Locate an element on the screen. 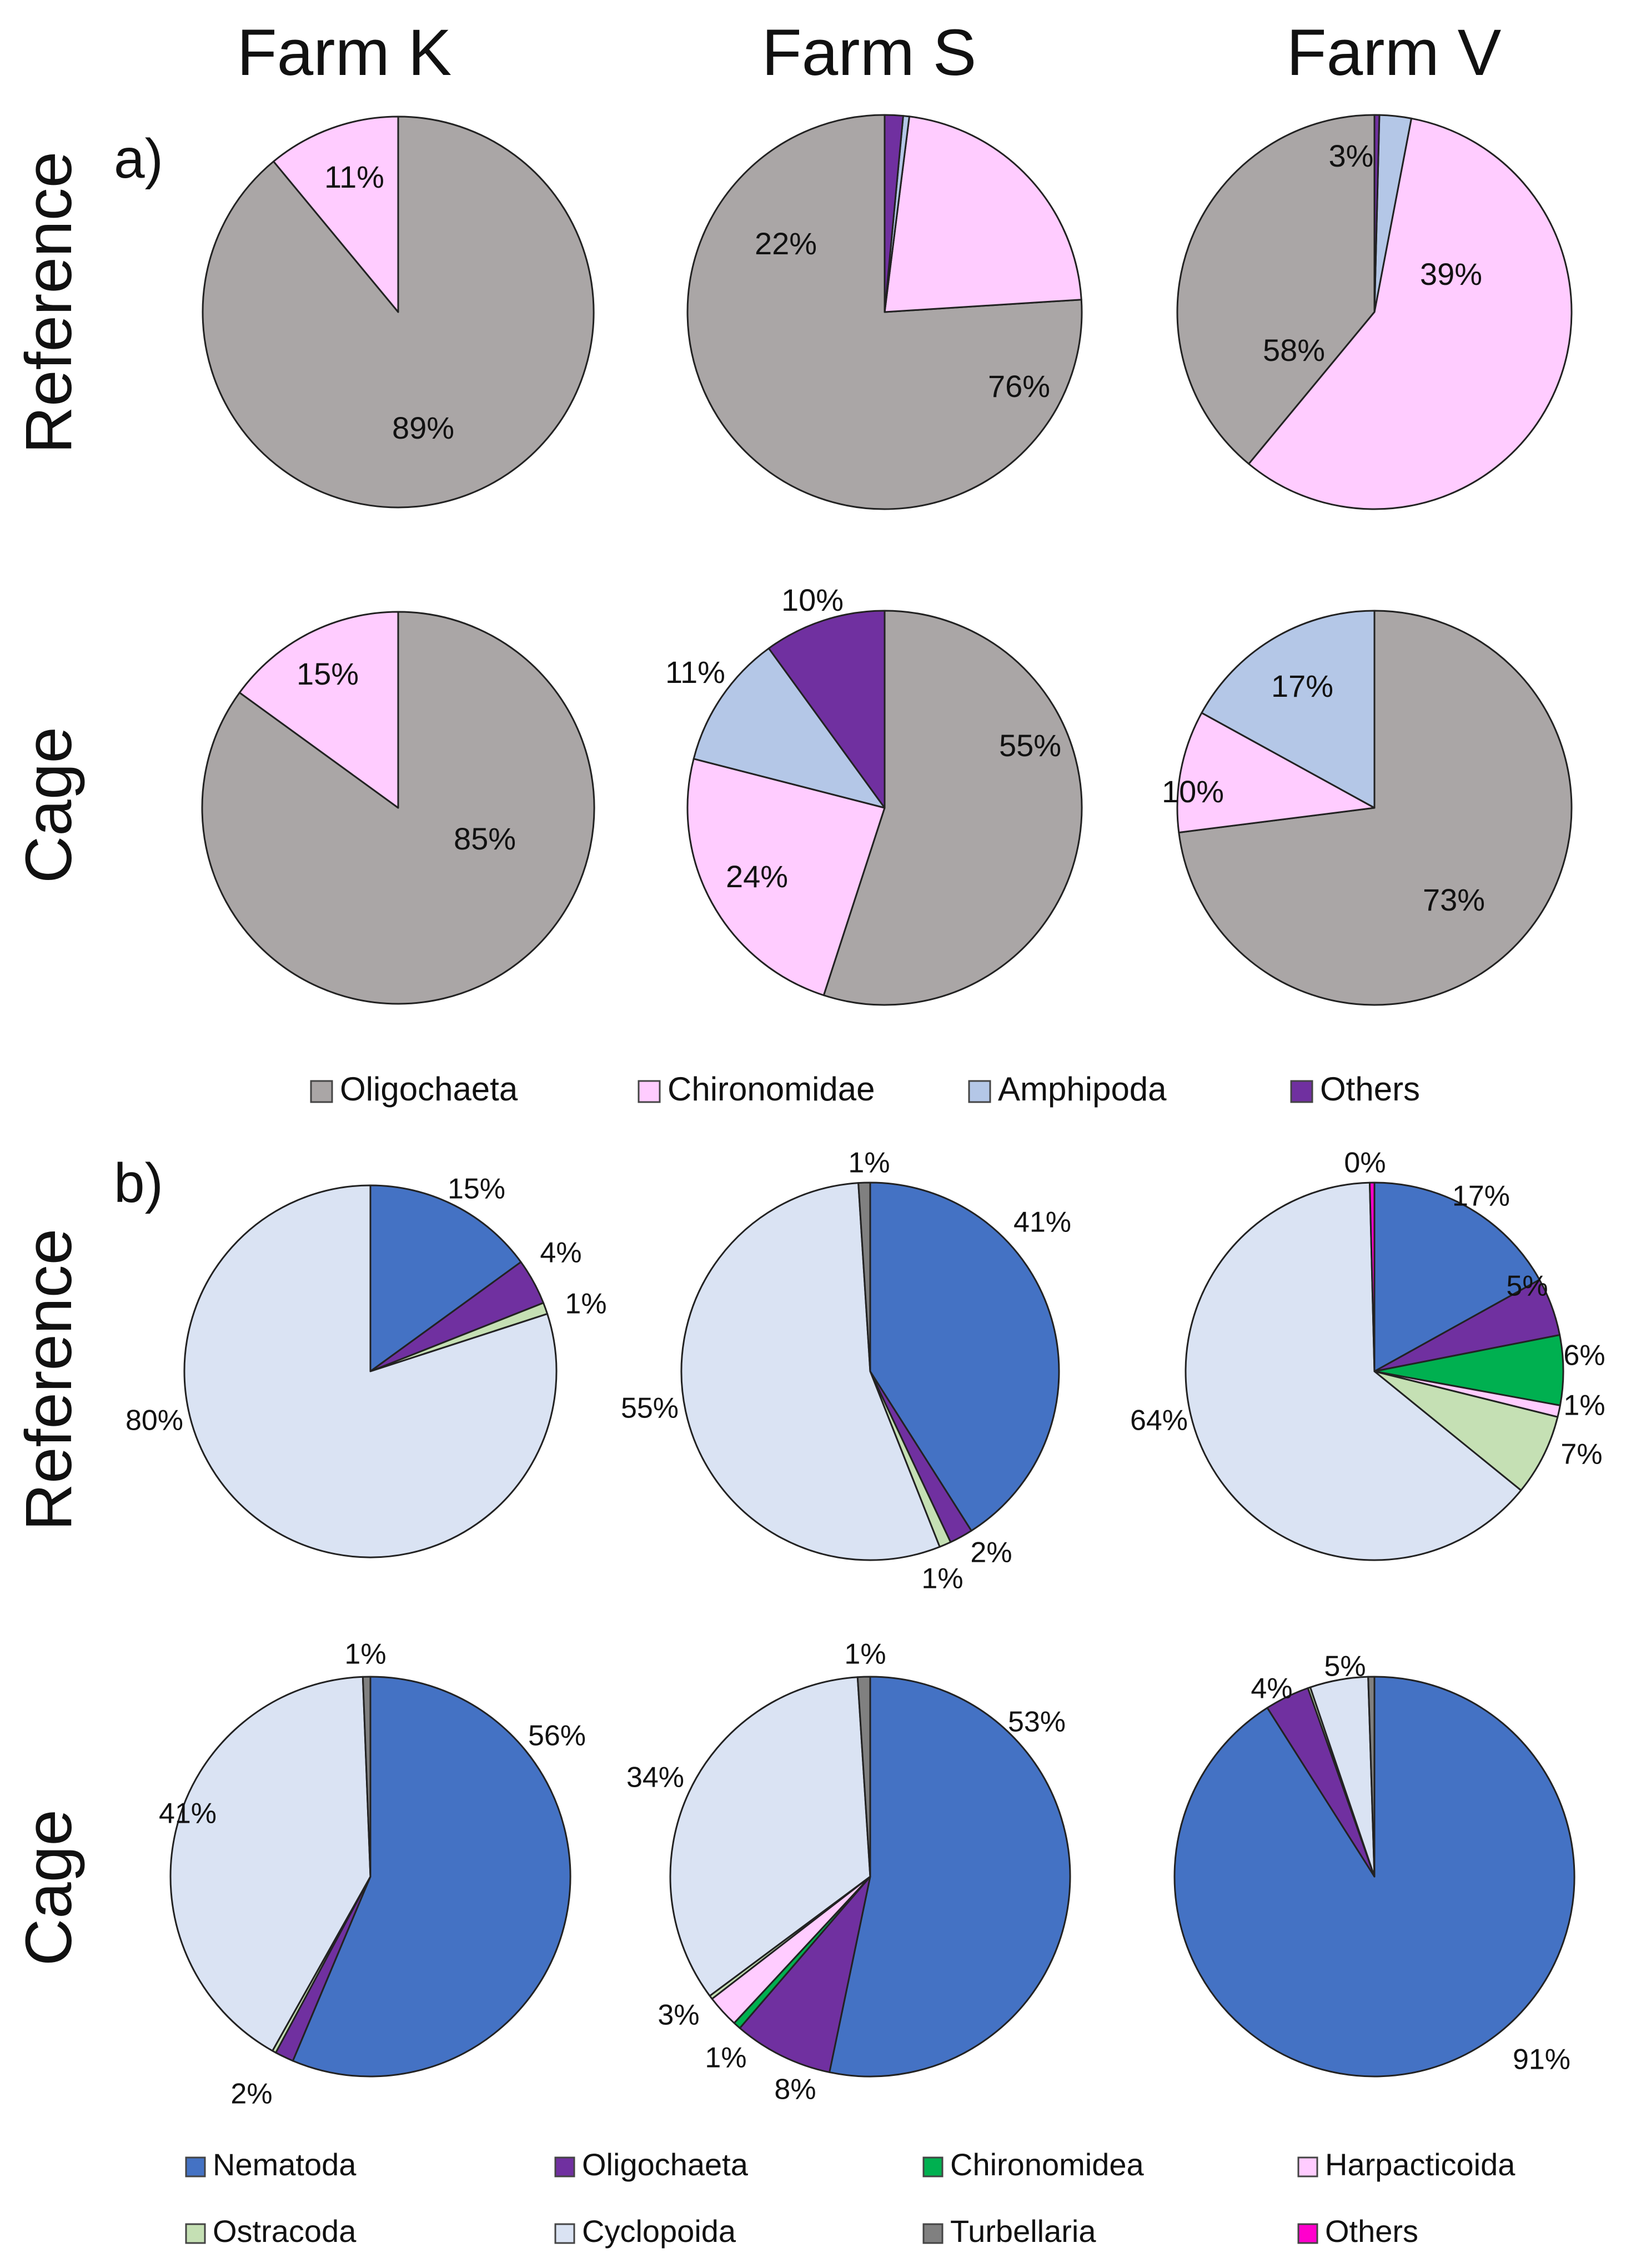 This screenshot has height=2268, width=1626. pie-a-reference-farm-v: 39% 58% 3% is located at coordinates (1374, 312).